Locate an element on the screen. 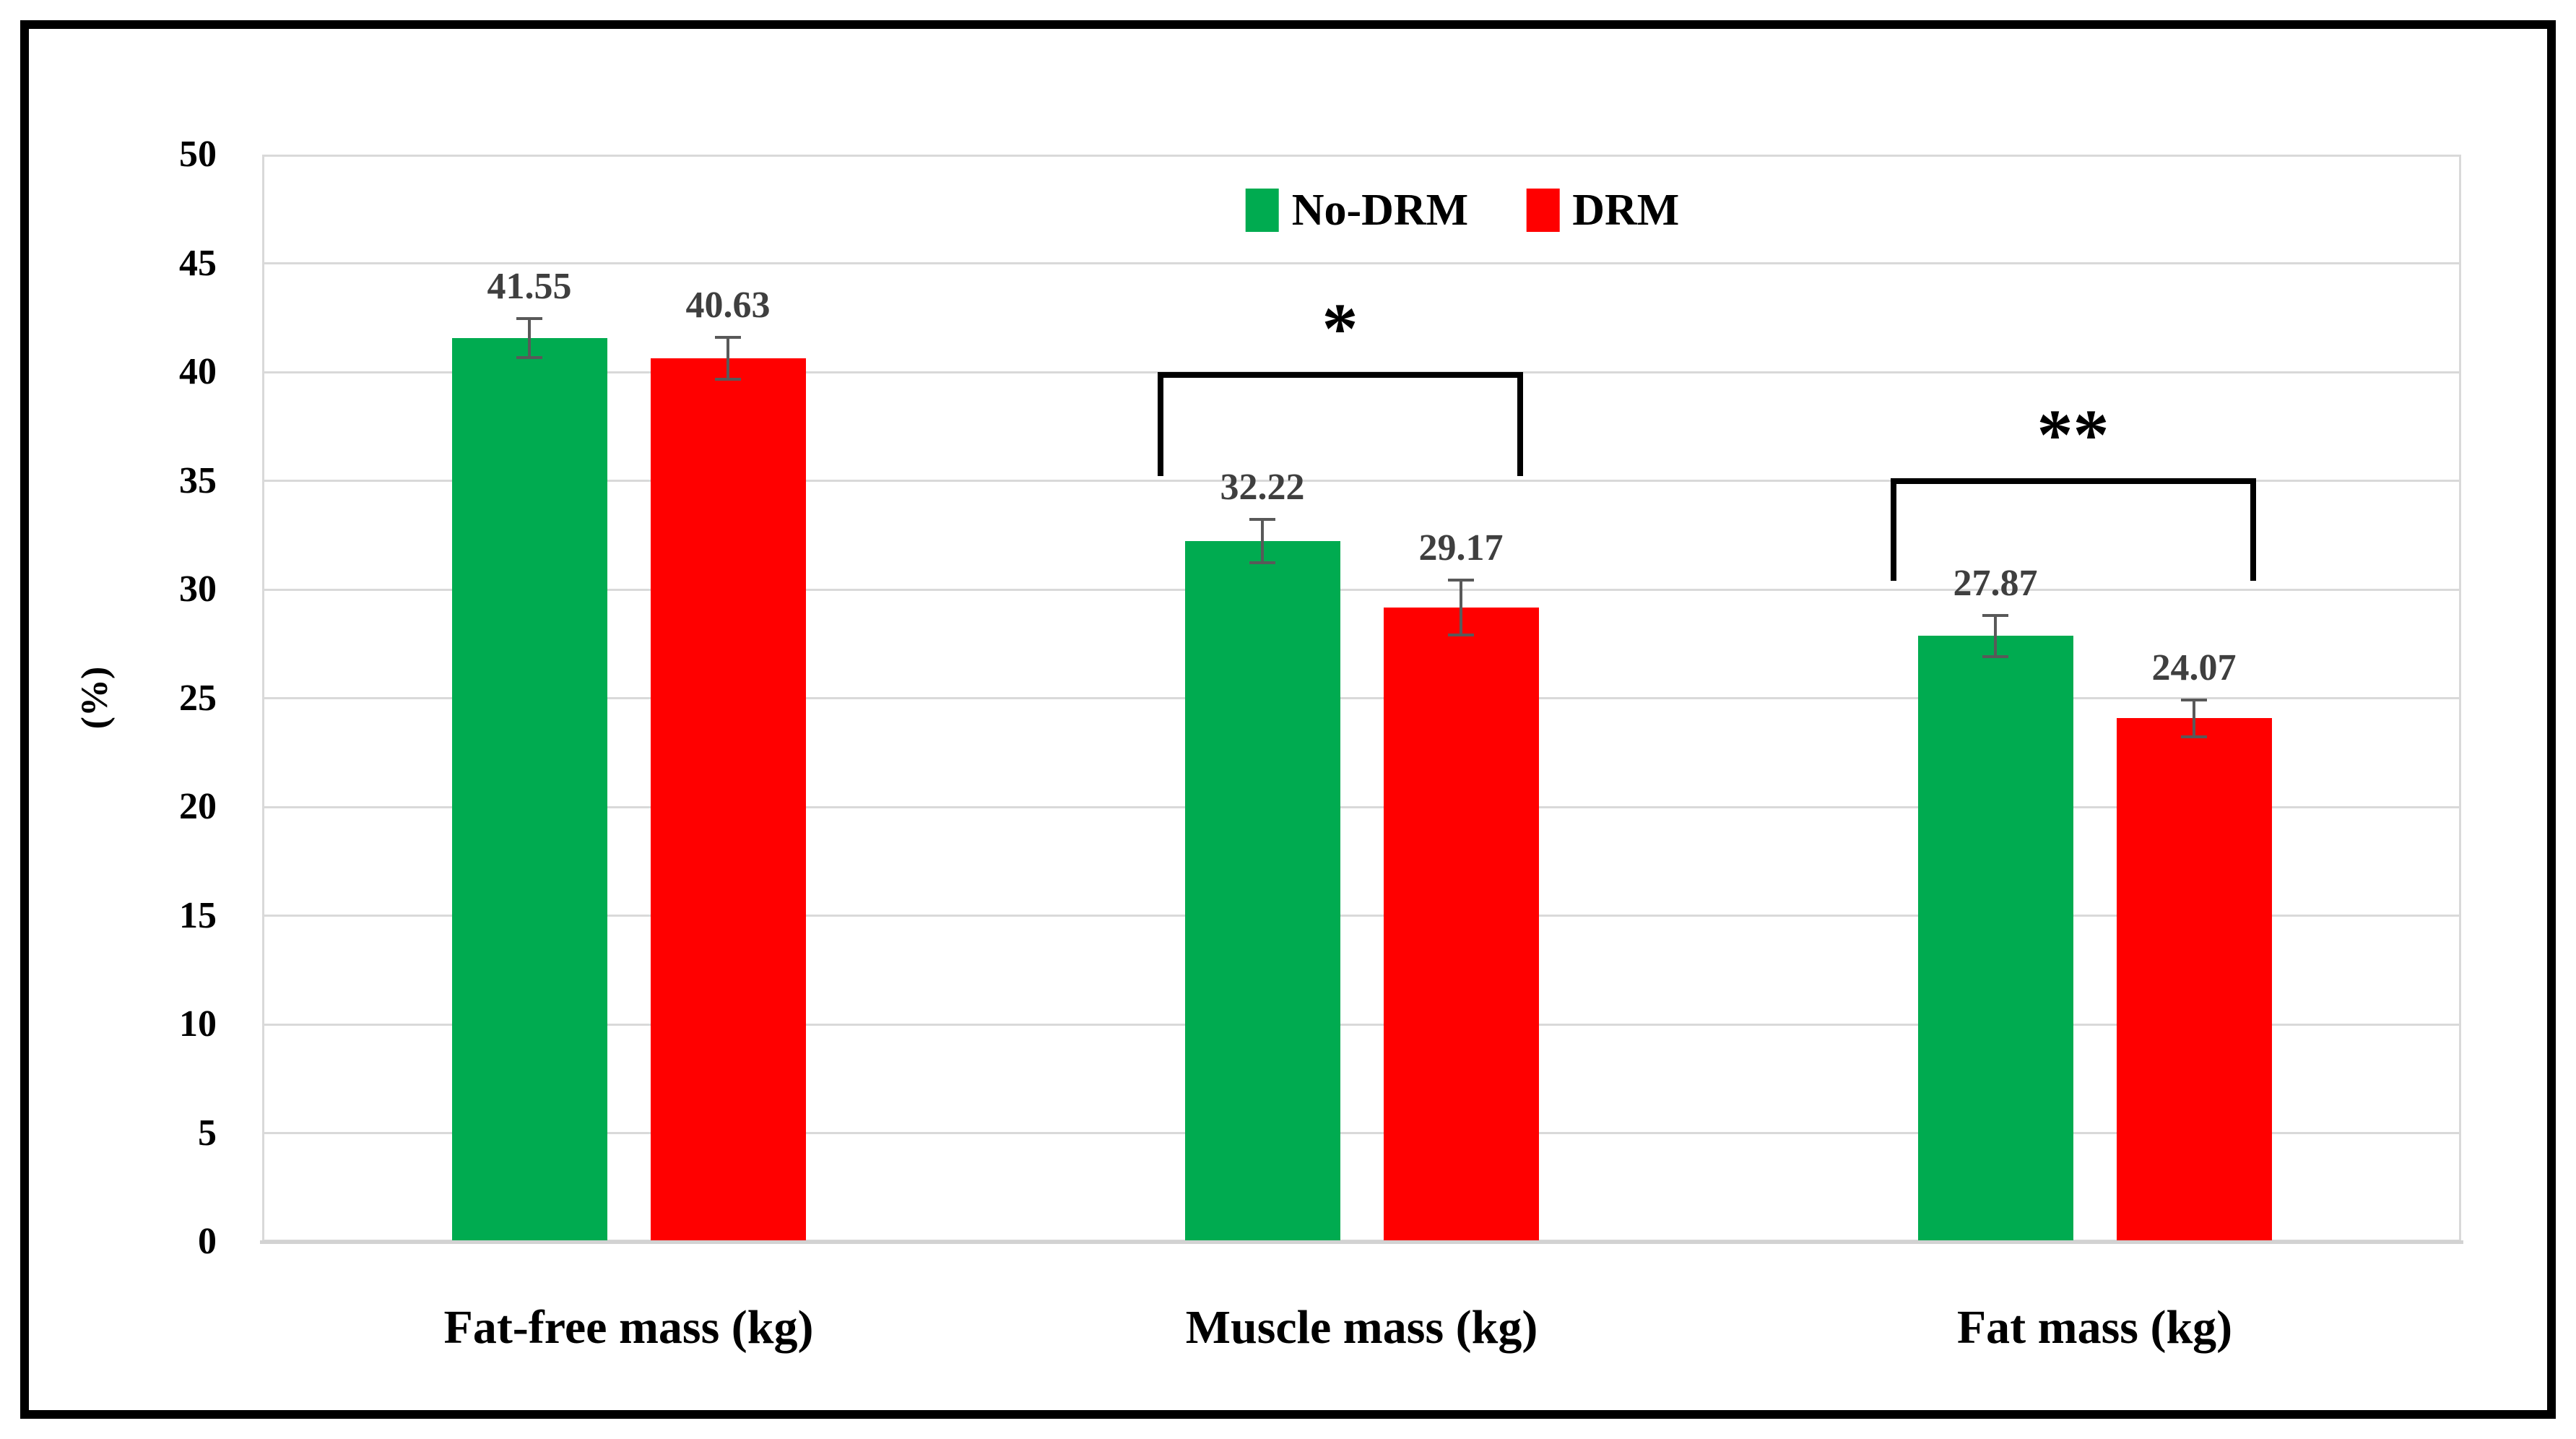 This screenshot has height=1439, width=2576. legend-item-no-drm: No-DRM is located at coordinates (1357, 210).